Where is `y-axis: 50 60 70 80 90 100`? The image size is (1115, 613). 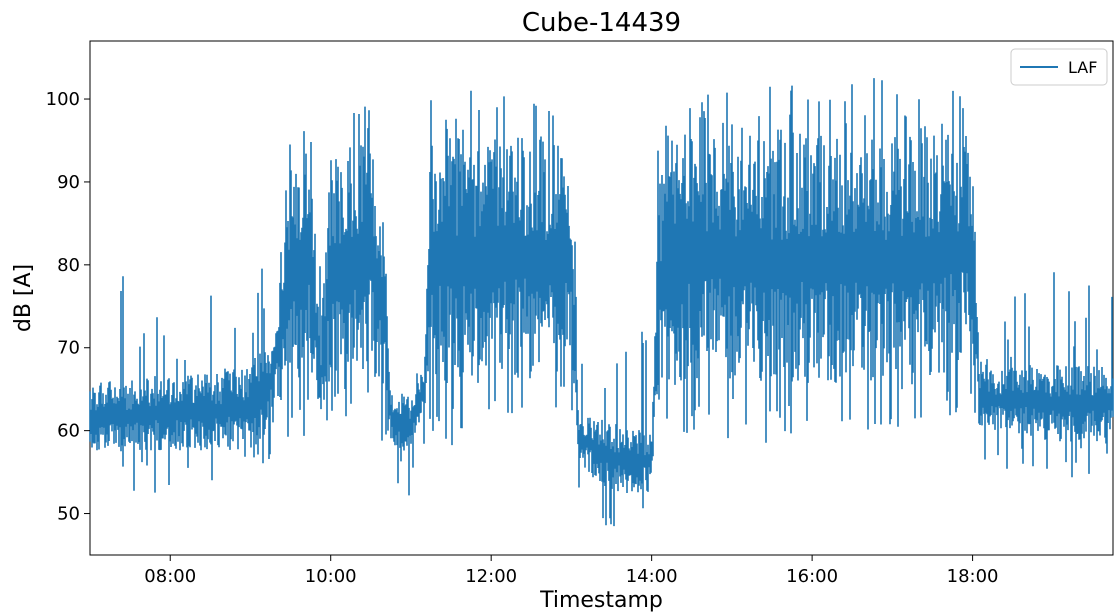 y-axis: 50 60 70 80 90 100 is located at coordinates (68, 307).